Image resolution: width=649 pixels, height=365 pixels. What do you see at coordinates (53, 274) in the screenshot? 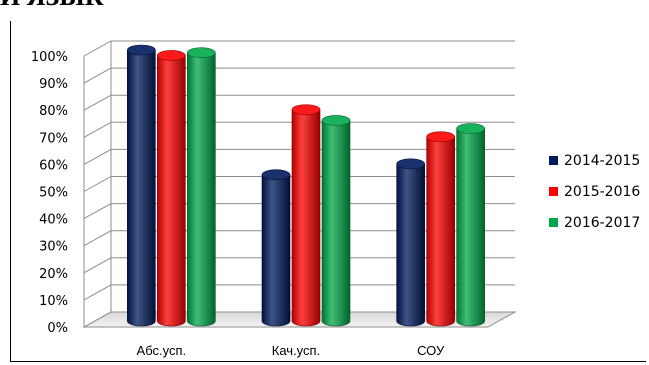
I see `y-tick-label: 20%` at bounding box center [53, 274].